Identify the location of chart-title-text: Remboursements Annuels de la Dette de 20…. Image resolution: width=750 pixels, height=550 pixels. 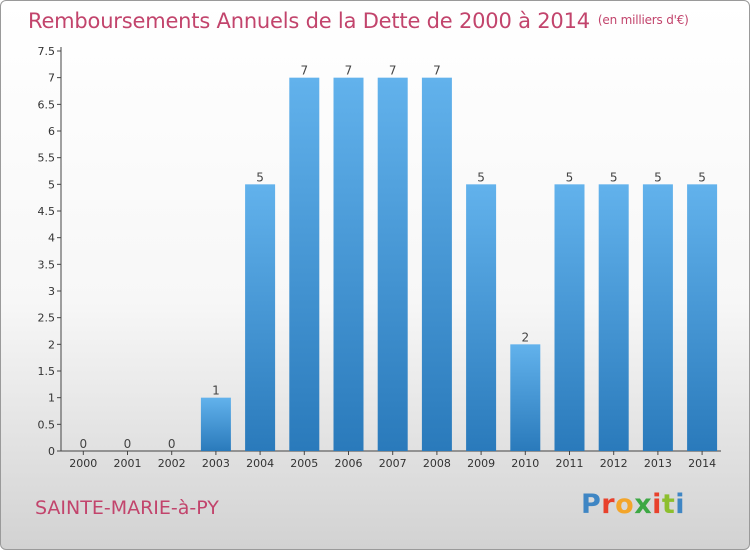
(309, 21).